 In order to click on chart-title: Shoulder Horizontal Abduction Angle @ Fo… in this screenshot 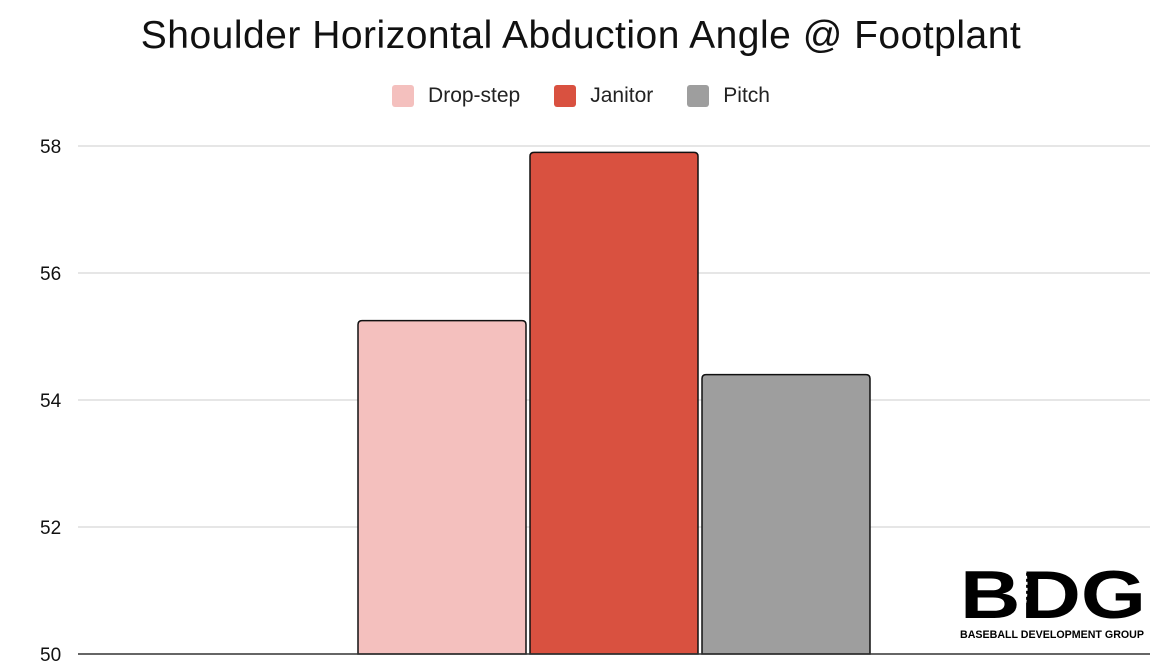, I will do `click(581, 35)`.